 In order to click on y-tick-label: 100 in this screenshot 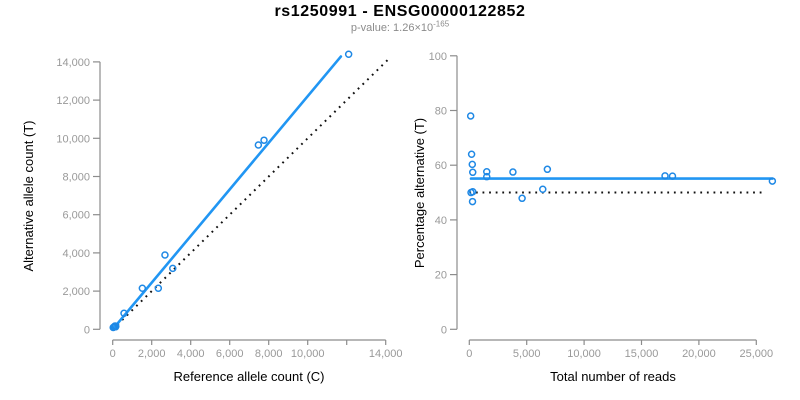, I will do `click(438, 57)`.